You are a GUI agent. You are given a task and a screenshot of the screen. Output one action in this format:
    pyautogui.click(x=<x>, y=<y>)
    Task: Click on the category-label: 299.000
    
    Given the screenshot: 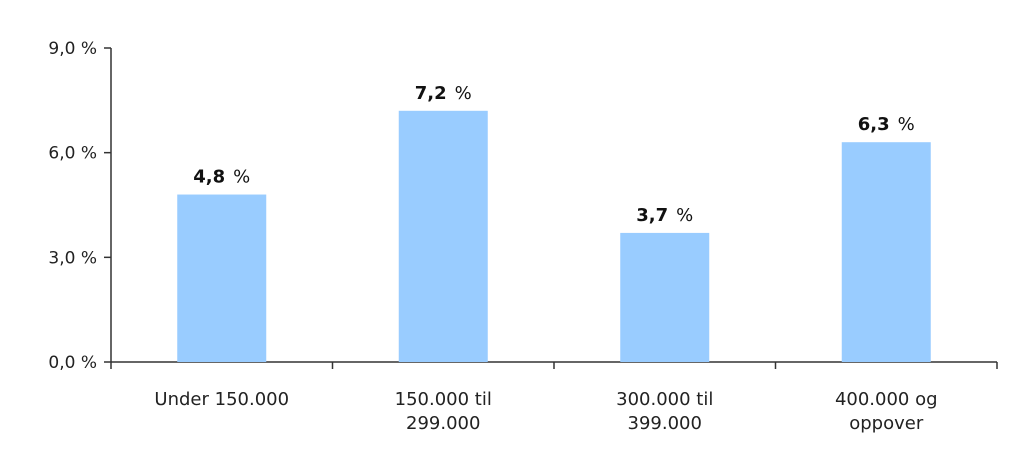 What is the action you would take?
    pyautogui.click(x=443, y=423)
    